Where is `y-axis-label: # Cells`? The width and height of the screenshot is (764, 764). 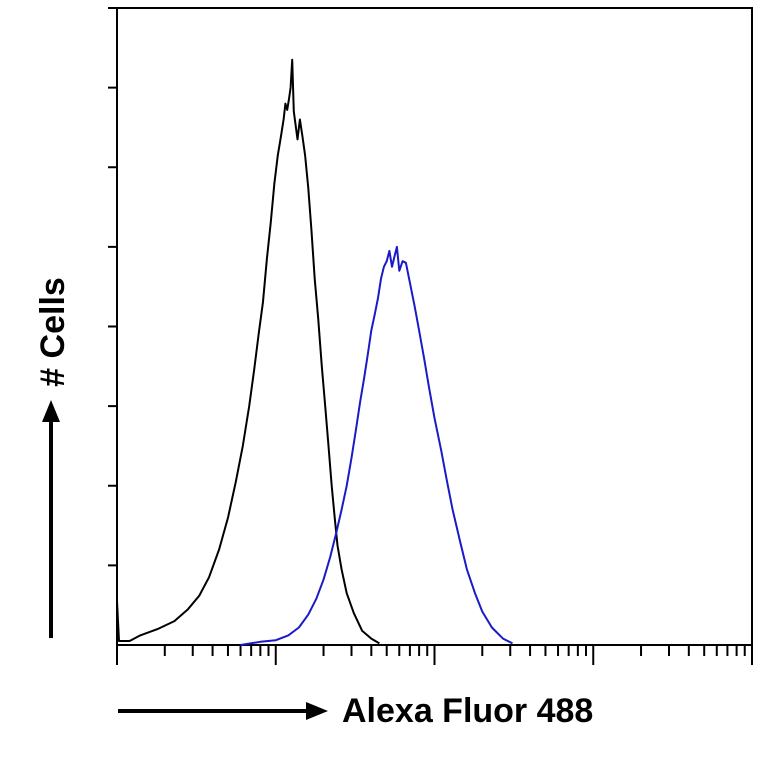 y-axis-label: # Cells is located at coordinates (53, 332).